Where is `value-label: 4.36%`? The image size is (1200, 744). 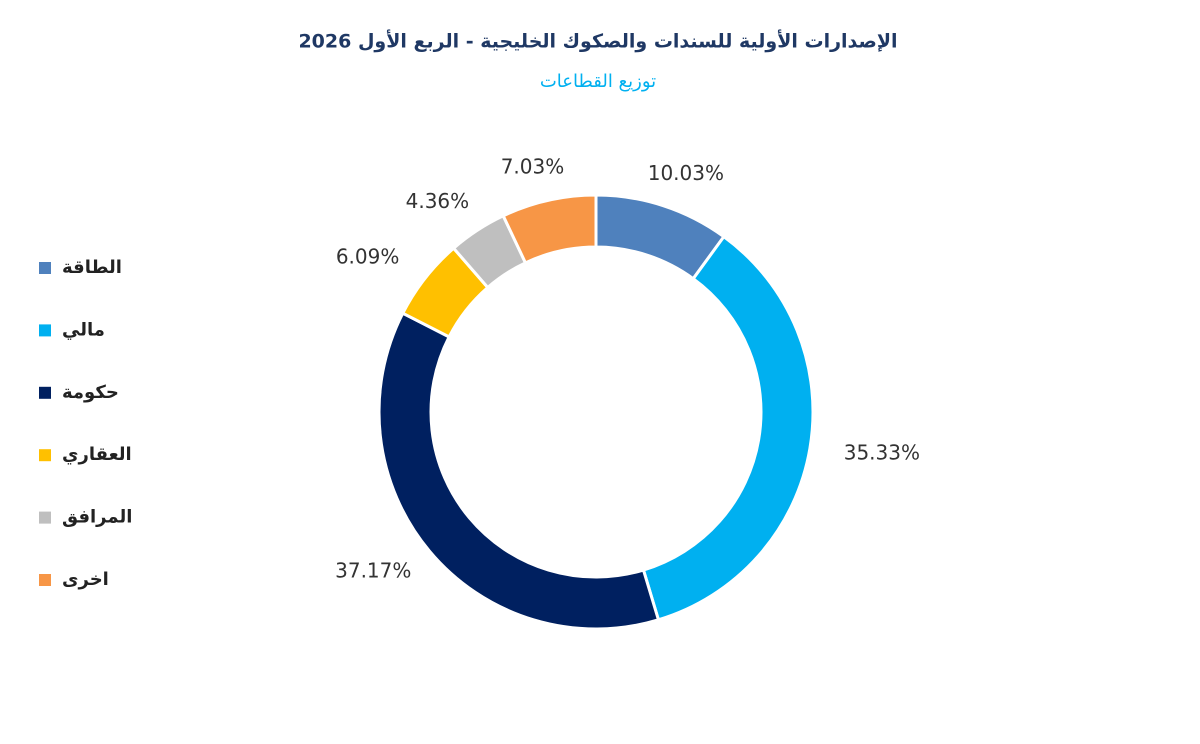 value-label: 4.36% is located at coordinates (438, 201).